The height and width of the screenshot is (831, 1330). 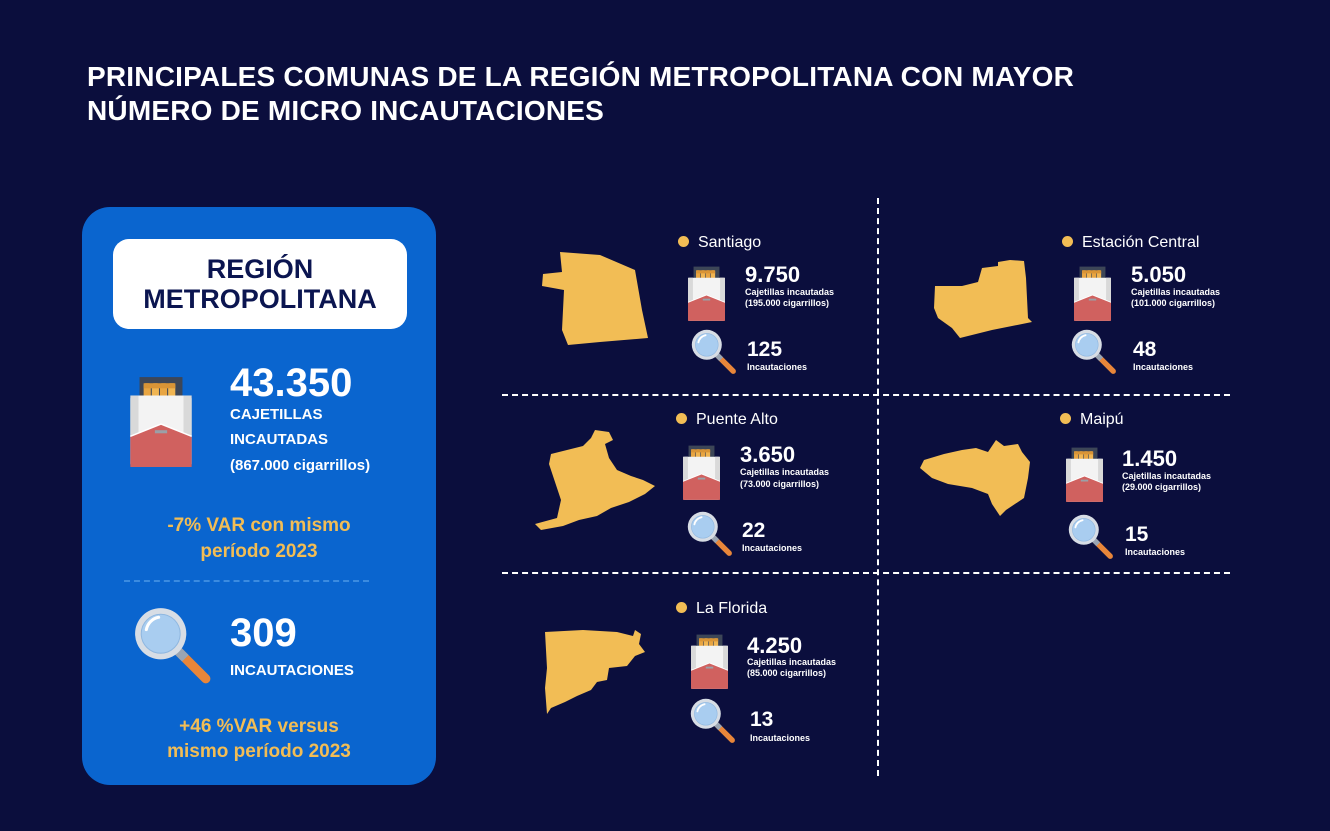 What do you see at coordinates (246, 581) in the screenshot?
I see `divider` at bounding box center [246, 581].